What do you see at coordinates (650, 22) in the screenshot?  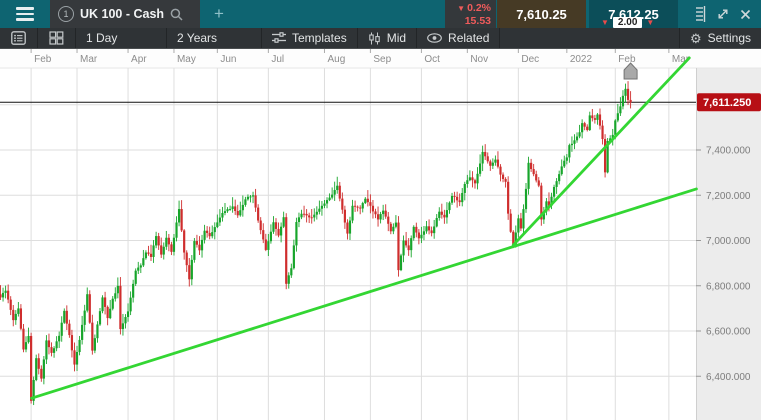 I see `buy-tick-down-icon: ▼` at bounding box center [650, 22].